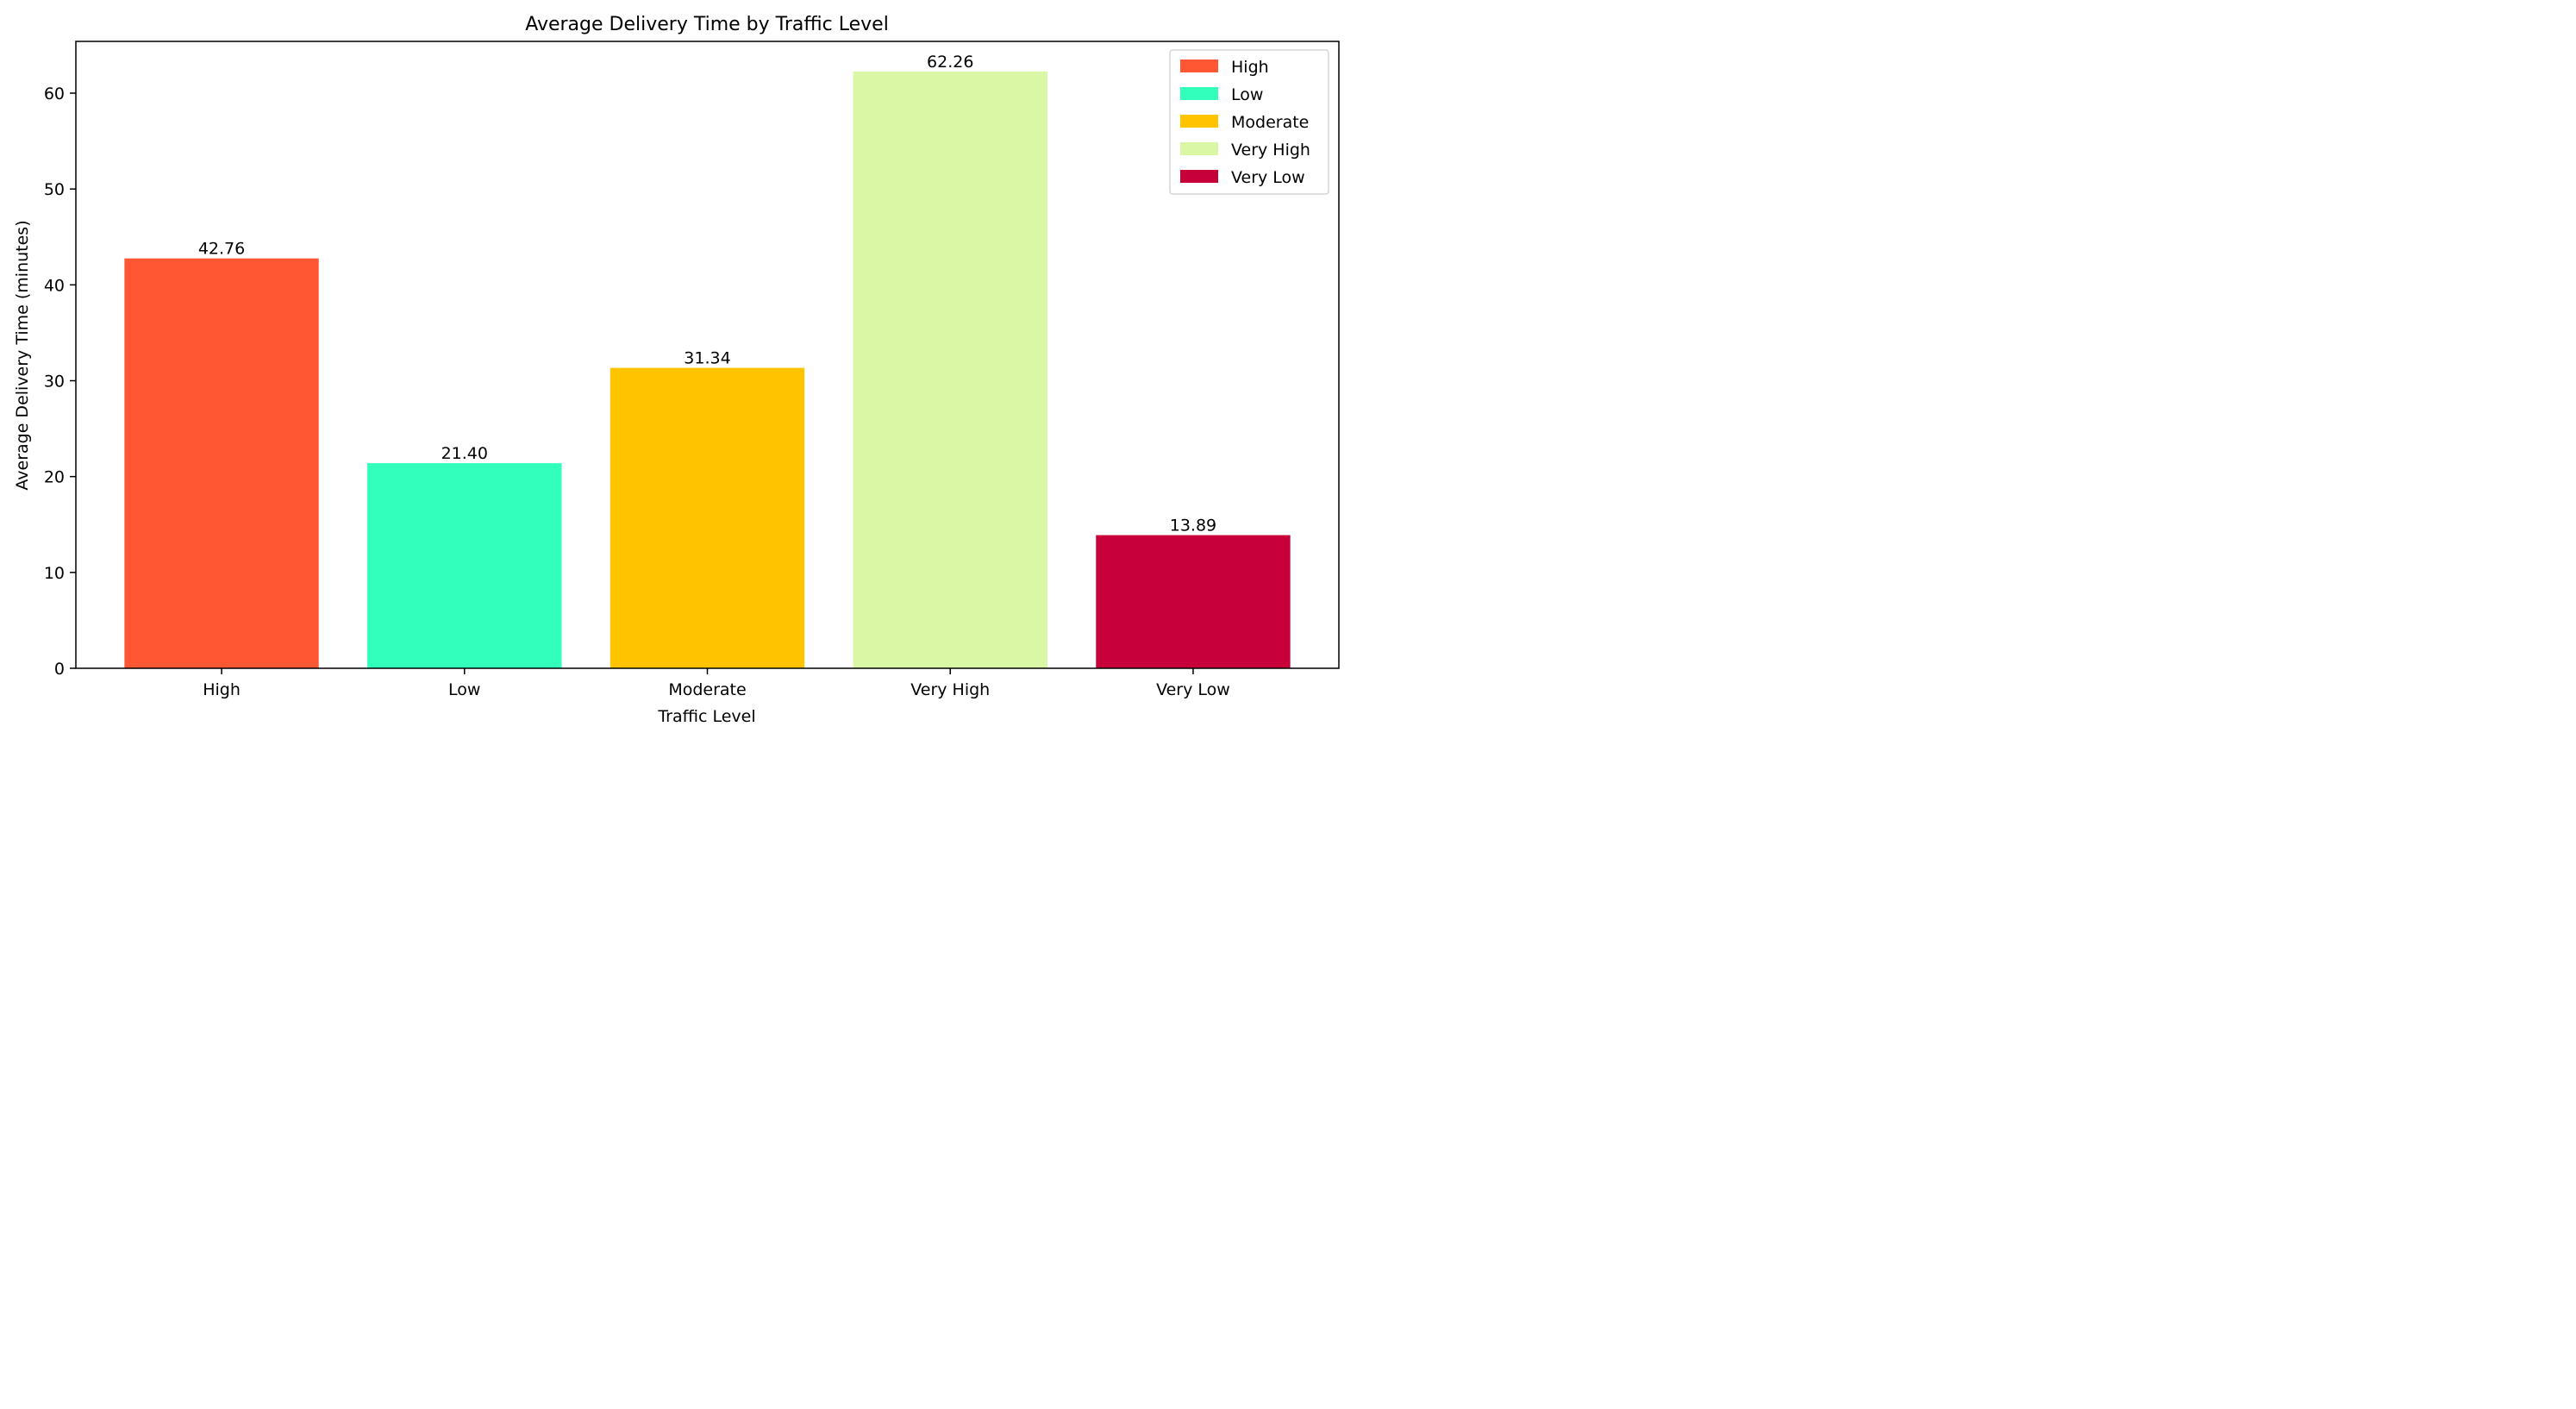  I want to click on legend-box, so click(1249, 122).